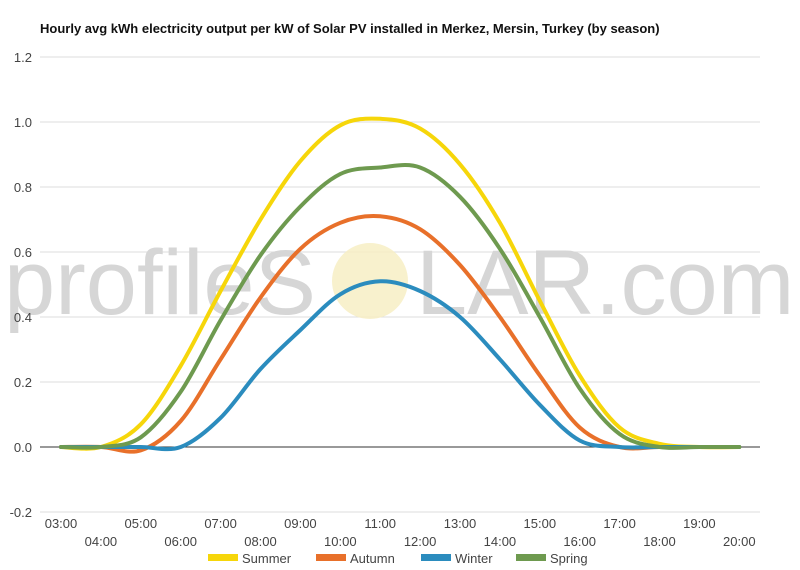 The image size is (800, 570). Describe the element at coordinates (180, 541) in the screenshot. I see `x-tick-label: 06:00` at that location.